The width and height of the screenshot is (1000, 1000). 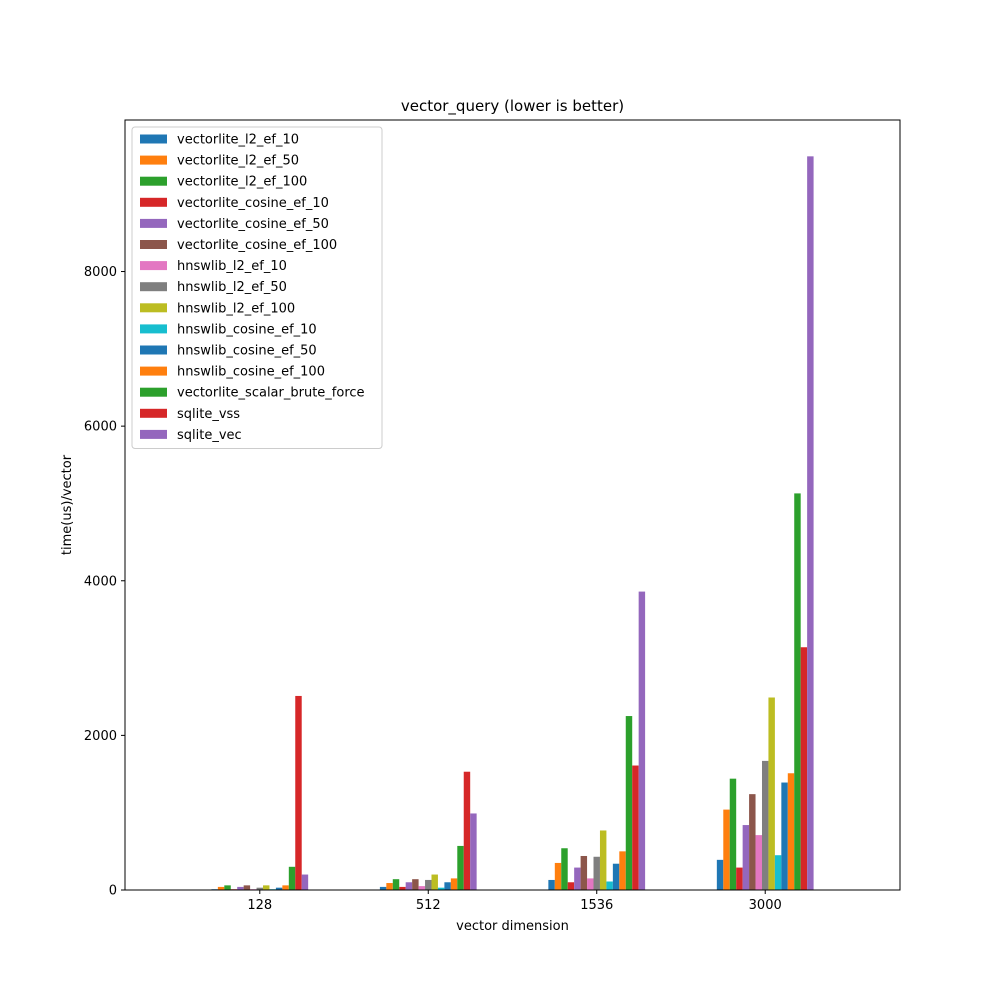 I want to click on y-tick-label: 6000, so click(x=100, y=427).